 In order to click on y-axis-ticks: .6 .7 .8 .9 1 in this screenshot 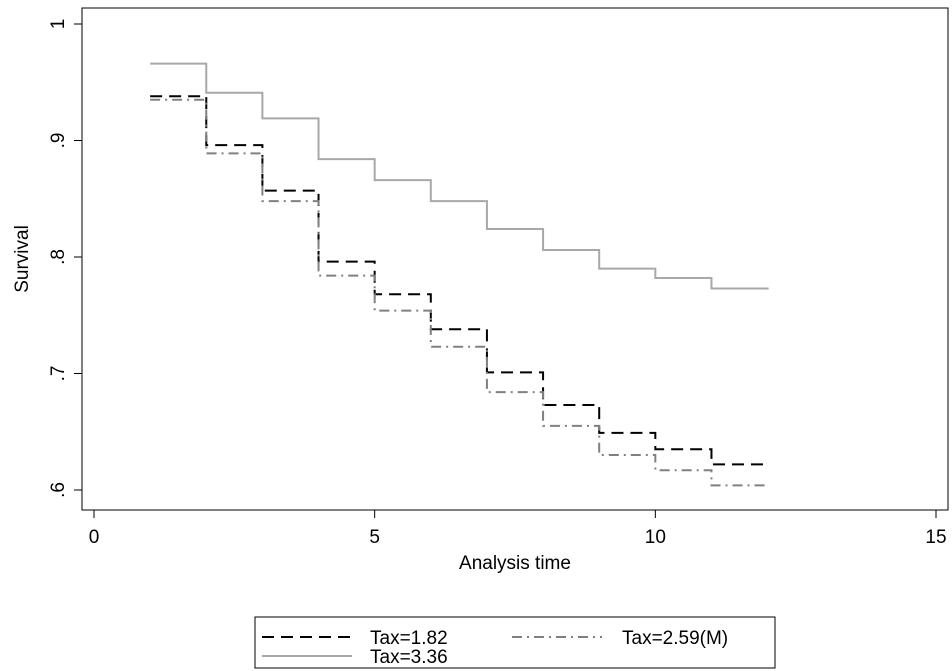, I will do `click(65, 258)`.